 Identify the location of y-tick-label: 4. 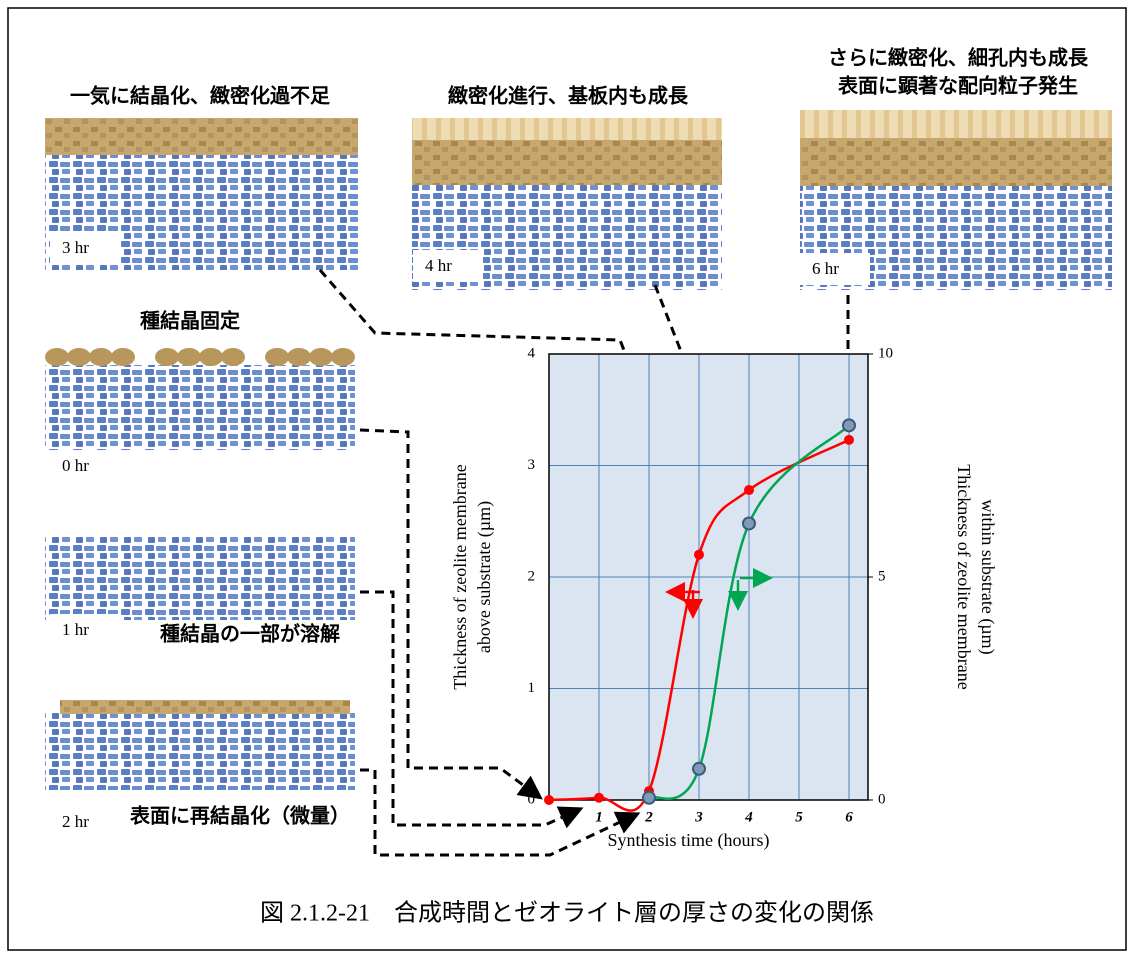
(532, 353).